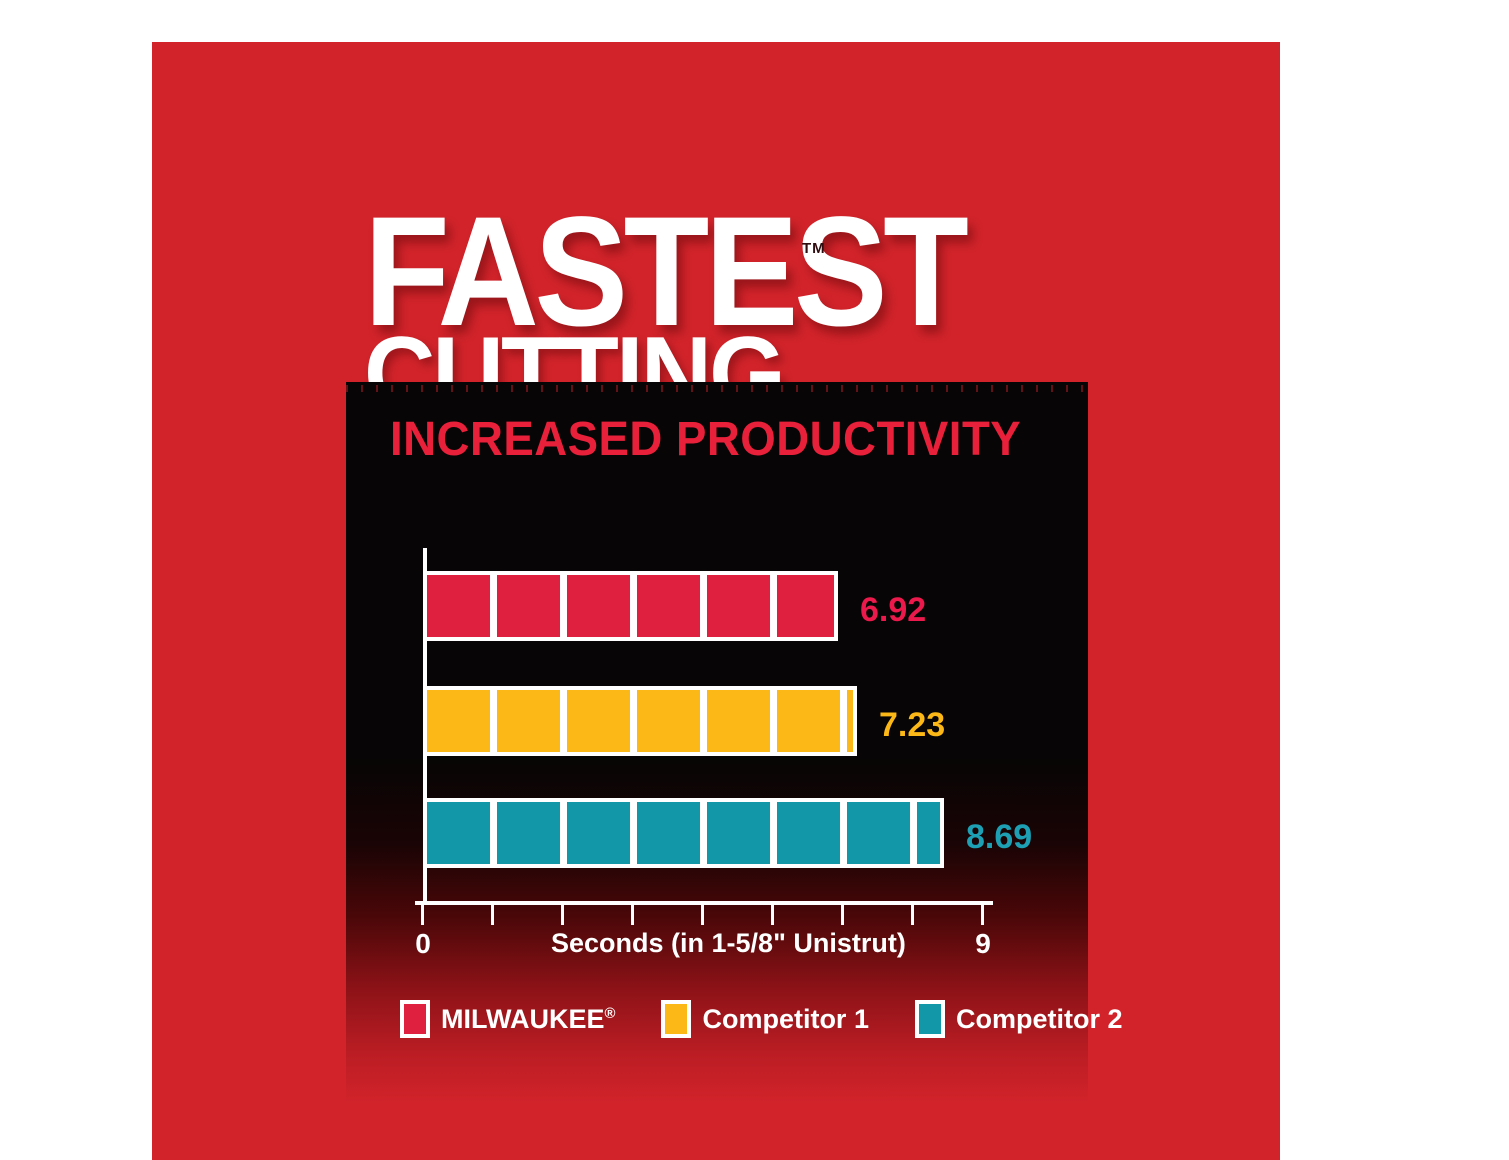  Describe the element at coordinates (999, 837) in the screenshot. I see `value-label-competitor-2: 8.69` at that location.